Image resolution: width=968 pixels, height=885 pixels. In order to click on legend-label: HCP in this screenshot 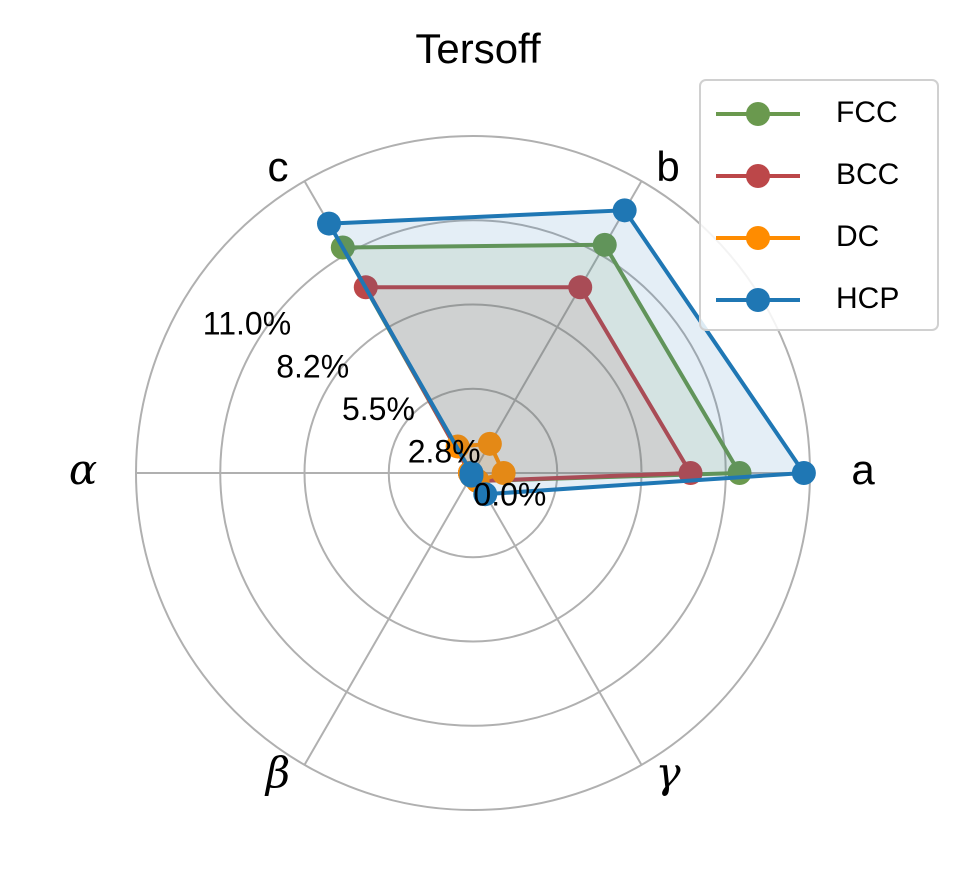, I will do `click(867, 298)`.